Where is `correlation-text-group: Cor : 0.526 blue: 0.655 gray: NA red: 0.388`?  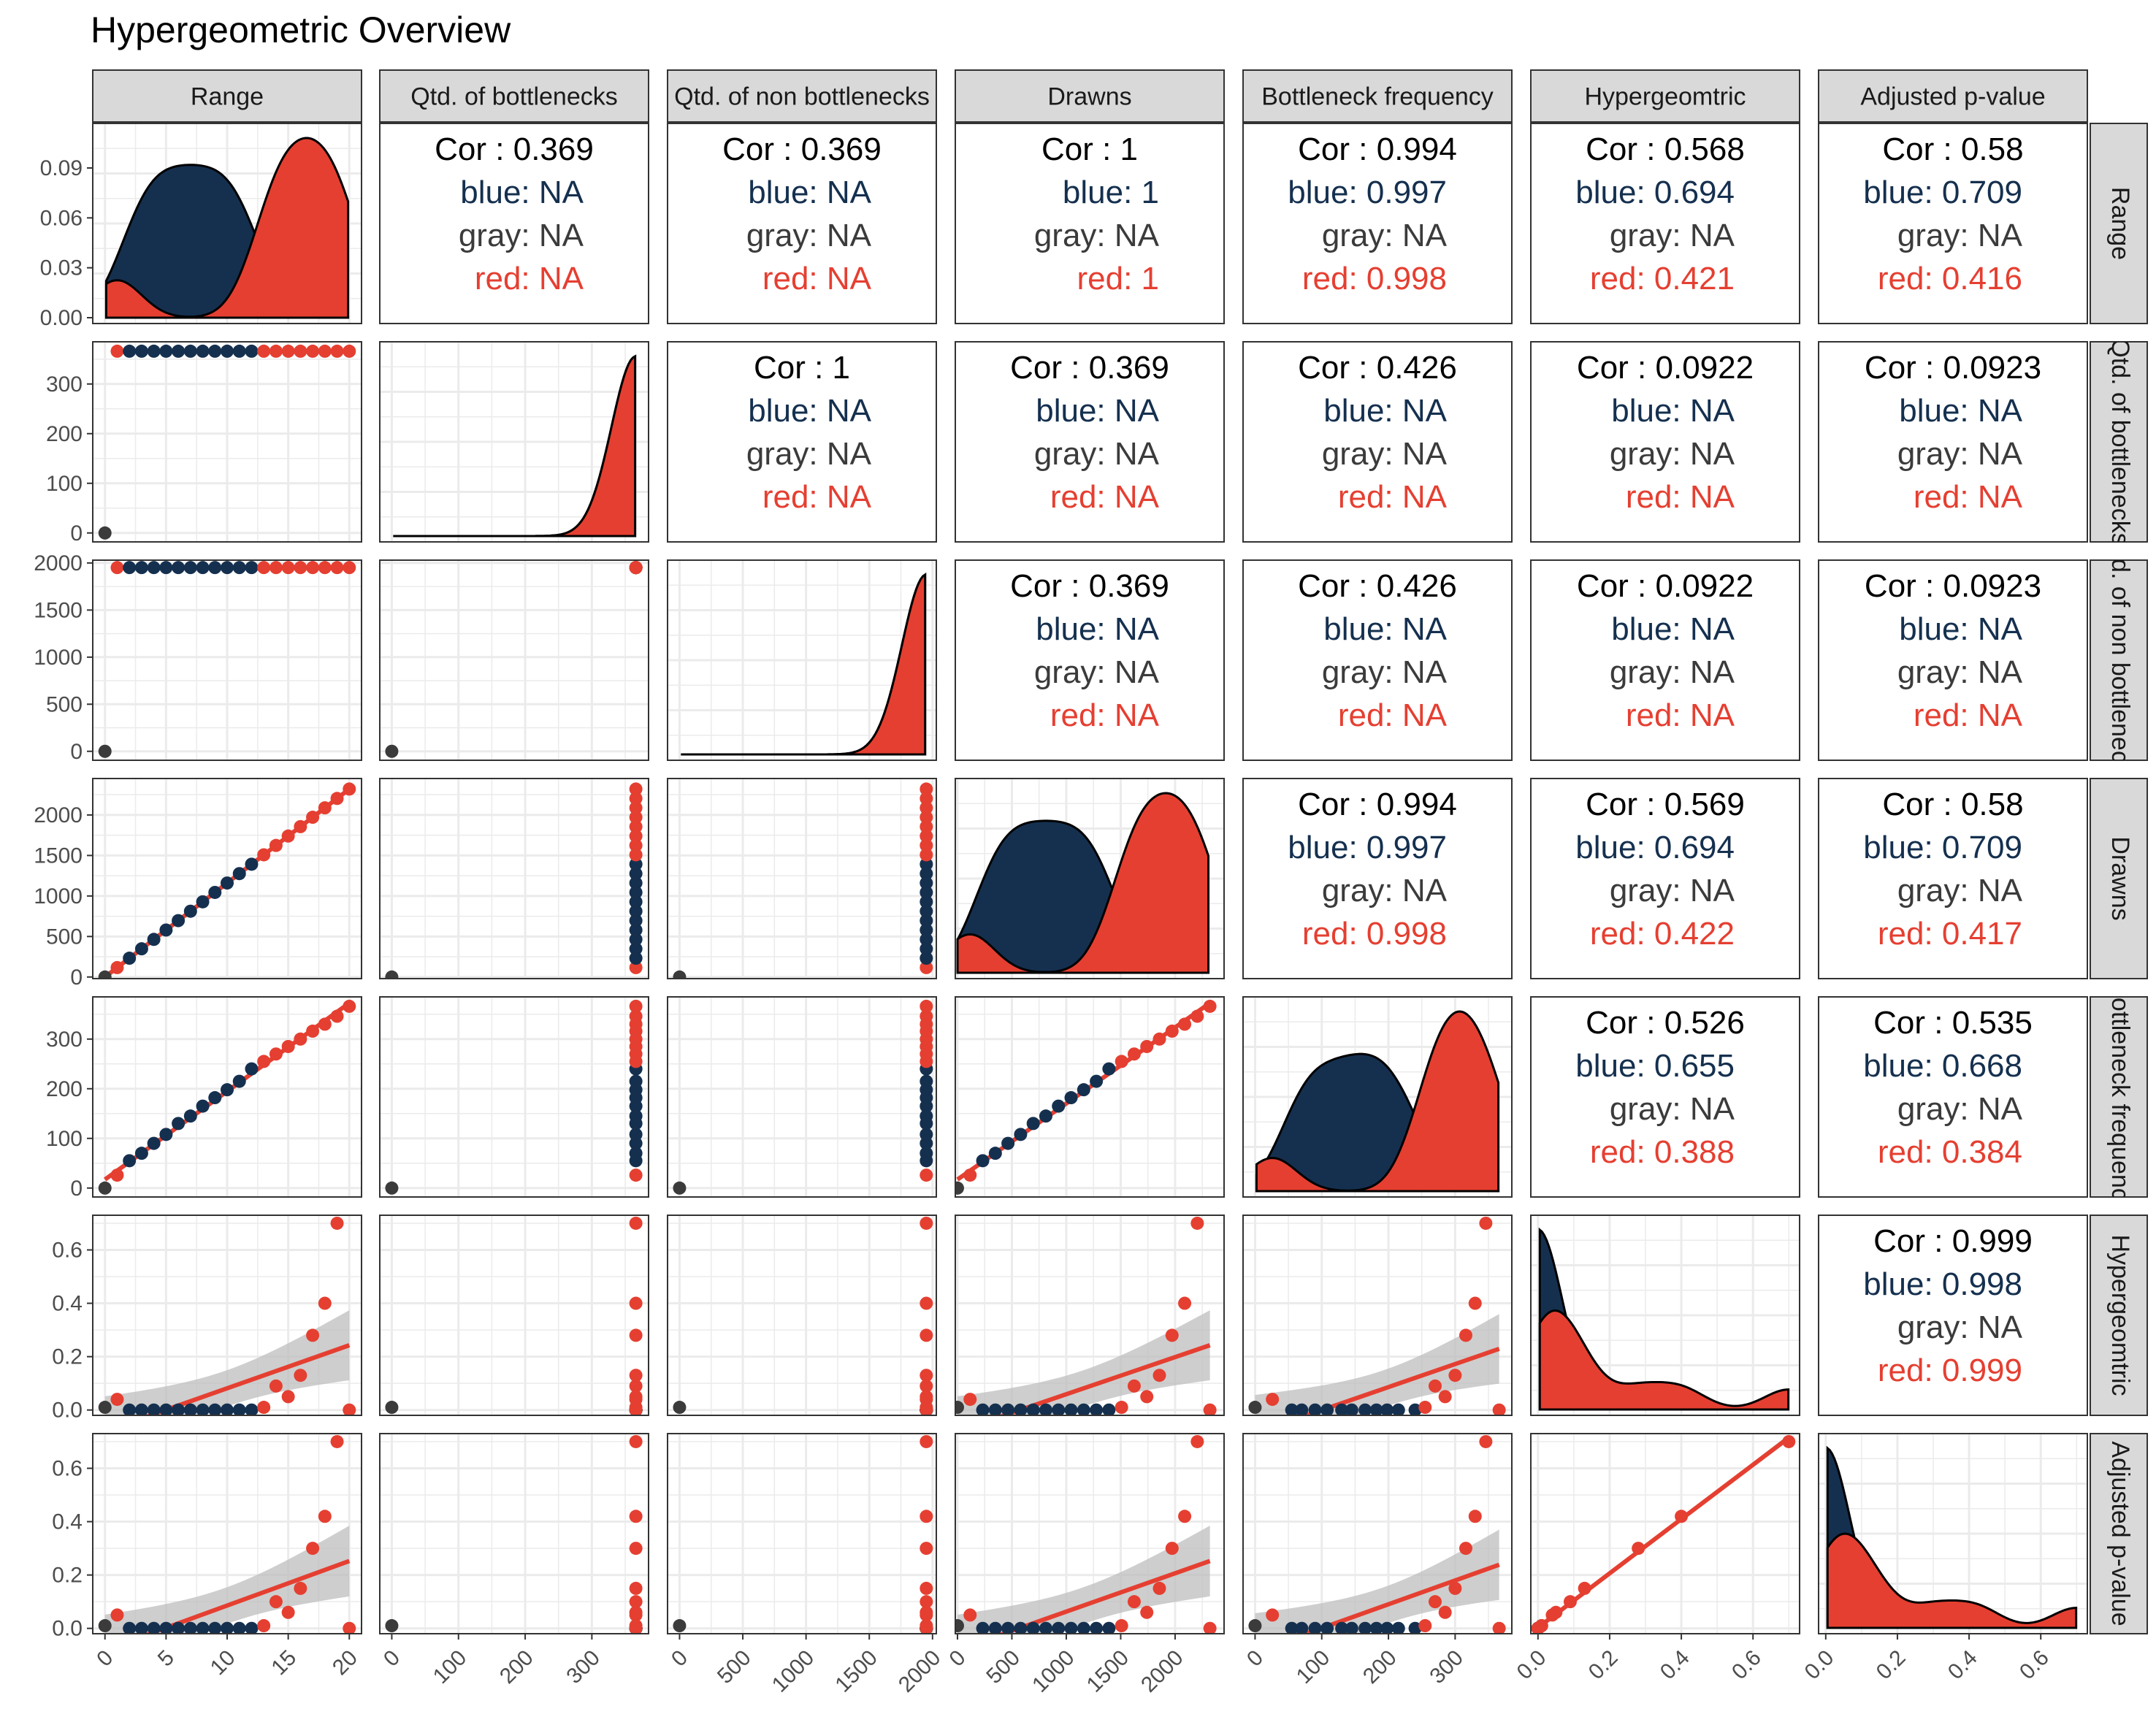 correlation-text-group: Cor : 0.526 blue: 0.655 gray: NA red: 0.388 is located at coordinates (1660, 1087).